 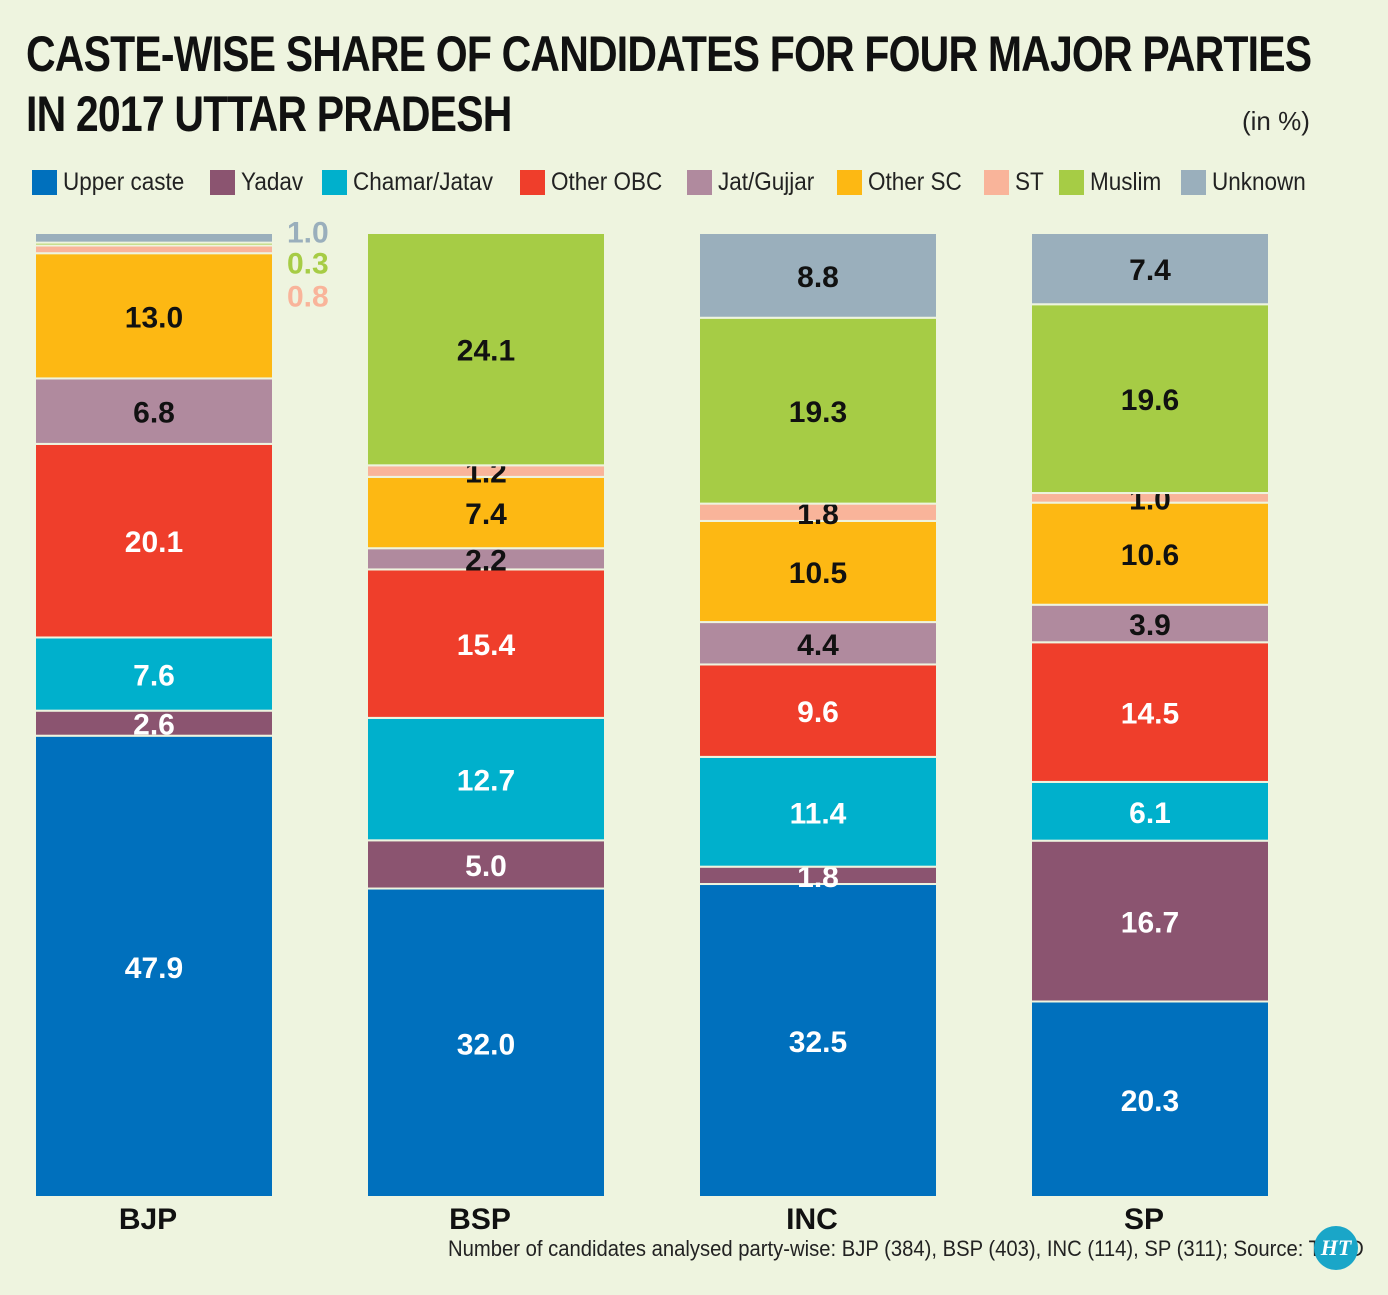 I want to click on legend-item: Other SC, so click(x=901, y=182).